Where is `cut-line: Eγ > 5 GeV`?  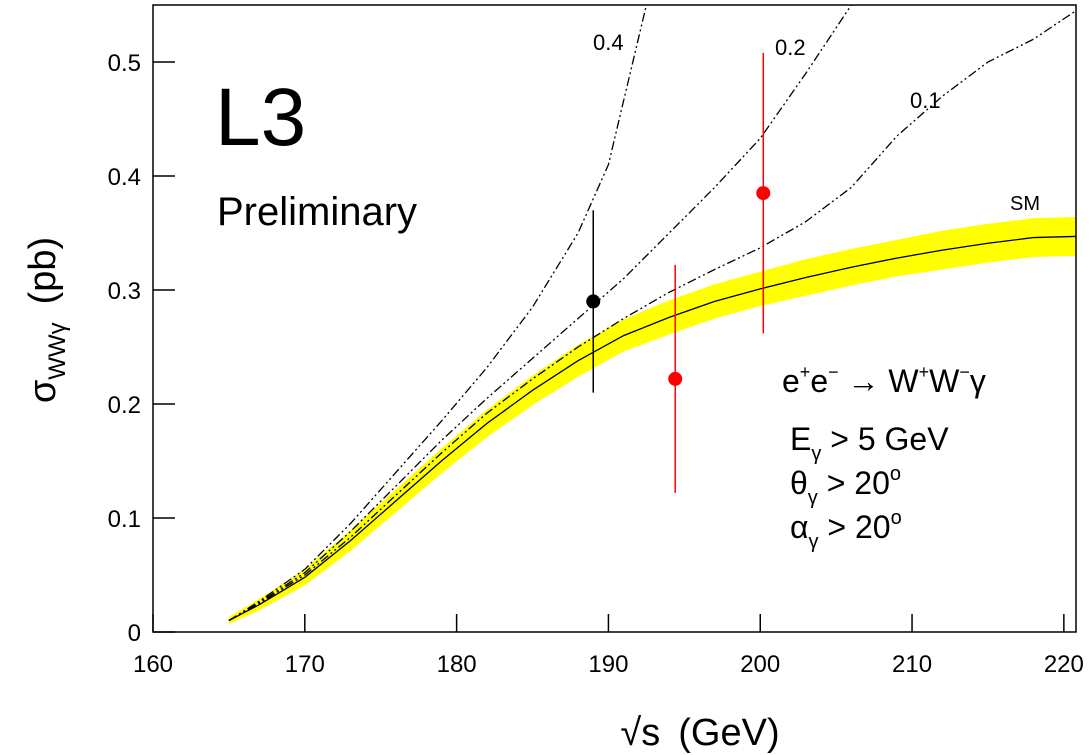 cut-line: Eγ > 5 GeV is located at coordinates (869, 443).